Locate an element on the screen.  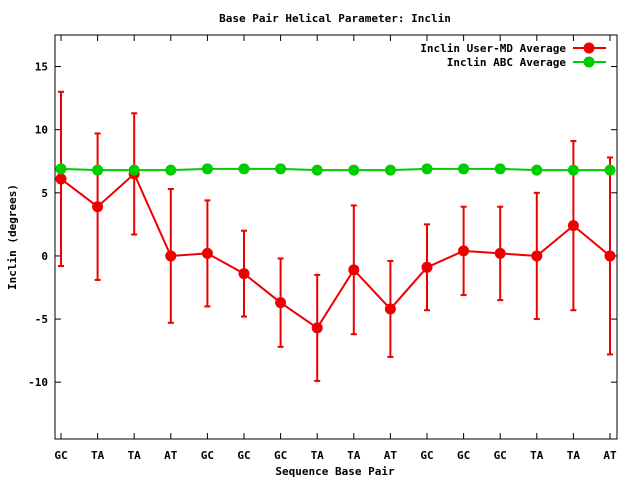
y-tick-label: 5 is located at coordinates (44, 193).